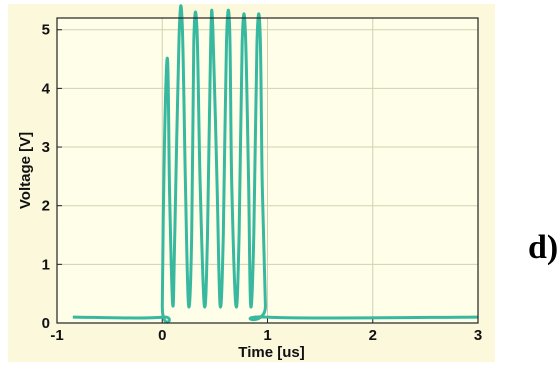  Describe the element at coordinates (56, 335) in the screenshot. I see `x-tick-label: -1` at that location.